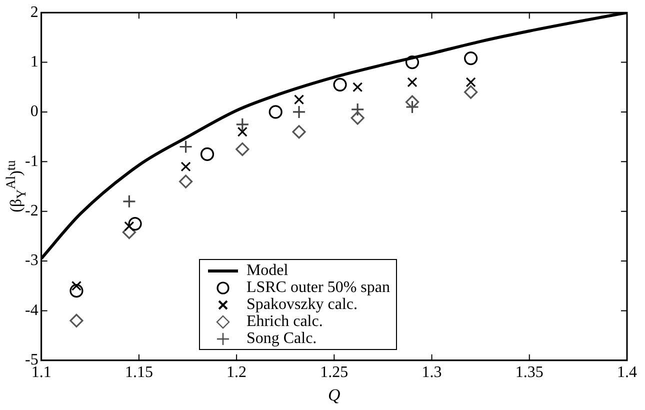  What do you see at coordinates (432, 373) in the screenshot?
I see `x-tick-label: 1.3` at bounding box center [432, 373].